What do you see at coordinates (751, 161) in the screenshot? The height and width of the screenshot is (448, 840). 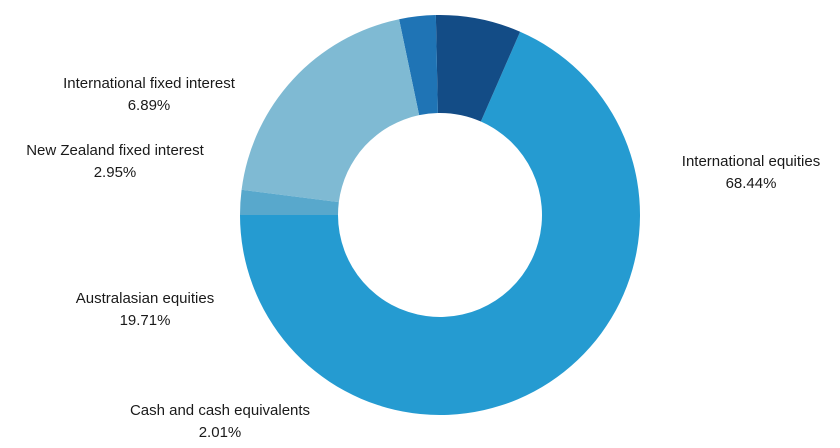 I see `slice-label-international-equities: International equities` at bounding box center [751, 161].